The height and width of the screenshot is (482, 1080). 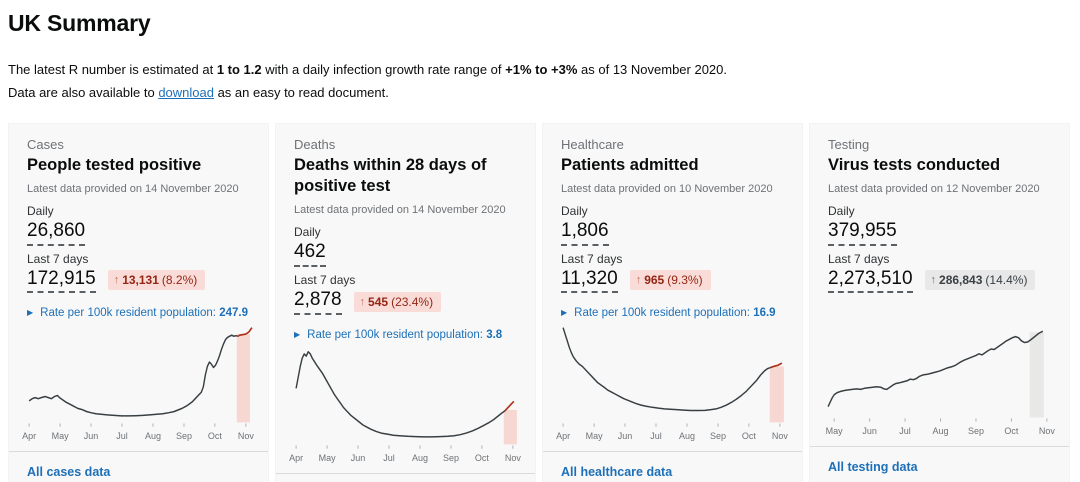 What do you see at coordinates (685, 280) in the screenshot?
I see `change-percent: (9.3%)` at bounding box center [685, 280].